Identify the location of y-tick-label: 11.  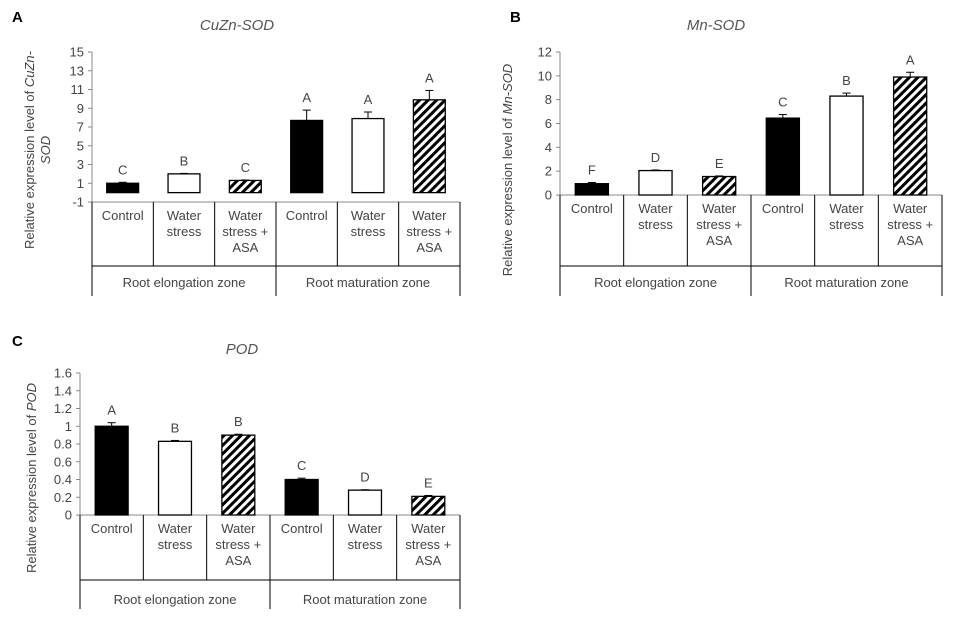
(78, 89).